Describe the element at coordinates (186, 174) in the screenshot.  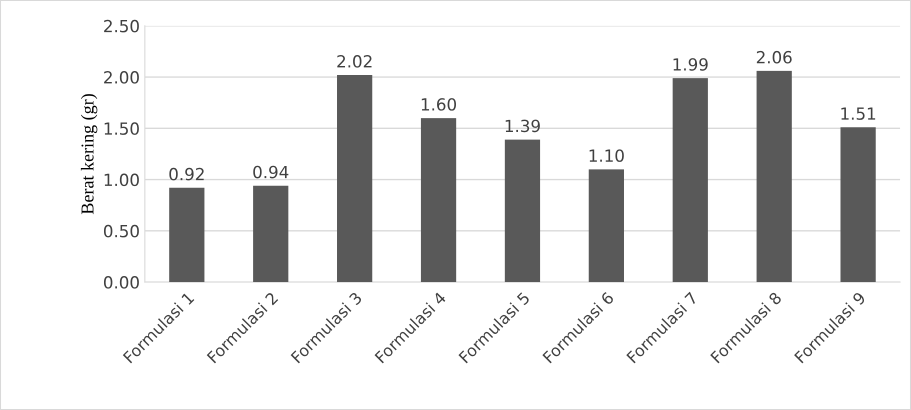
I see `data-label: 0.92` at that location.